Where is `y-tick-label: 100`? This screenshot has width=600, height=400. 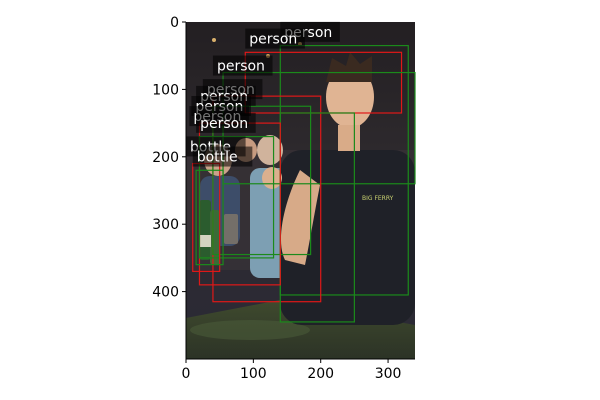
y-tick-label: 100 is located at coordinates (165, 90).